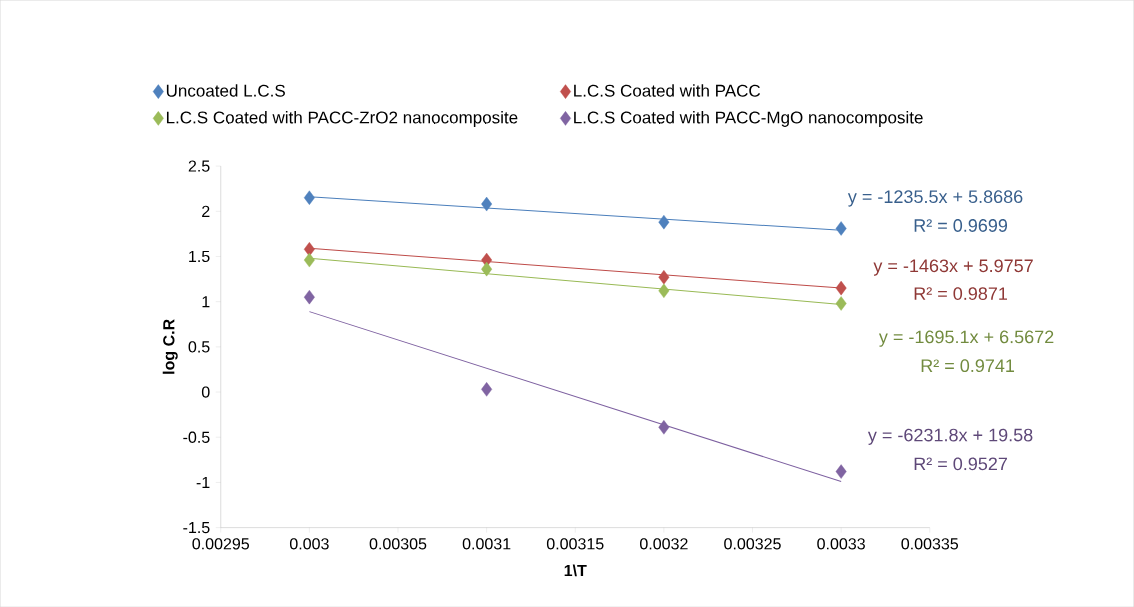  What do you see at coordinates (309, 544) in the screenshot?
I see `x-tick-label: 0.003` at bounding box center [309, 544].